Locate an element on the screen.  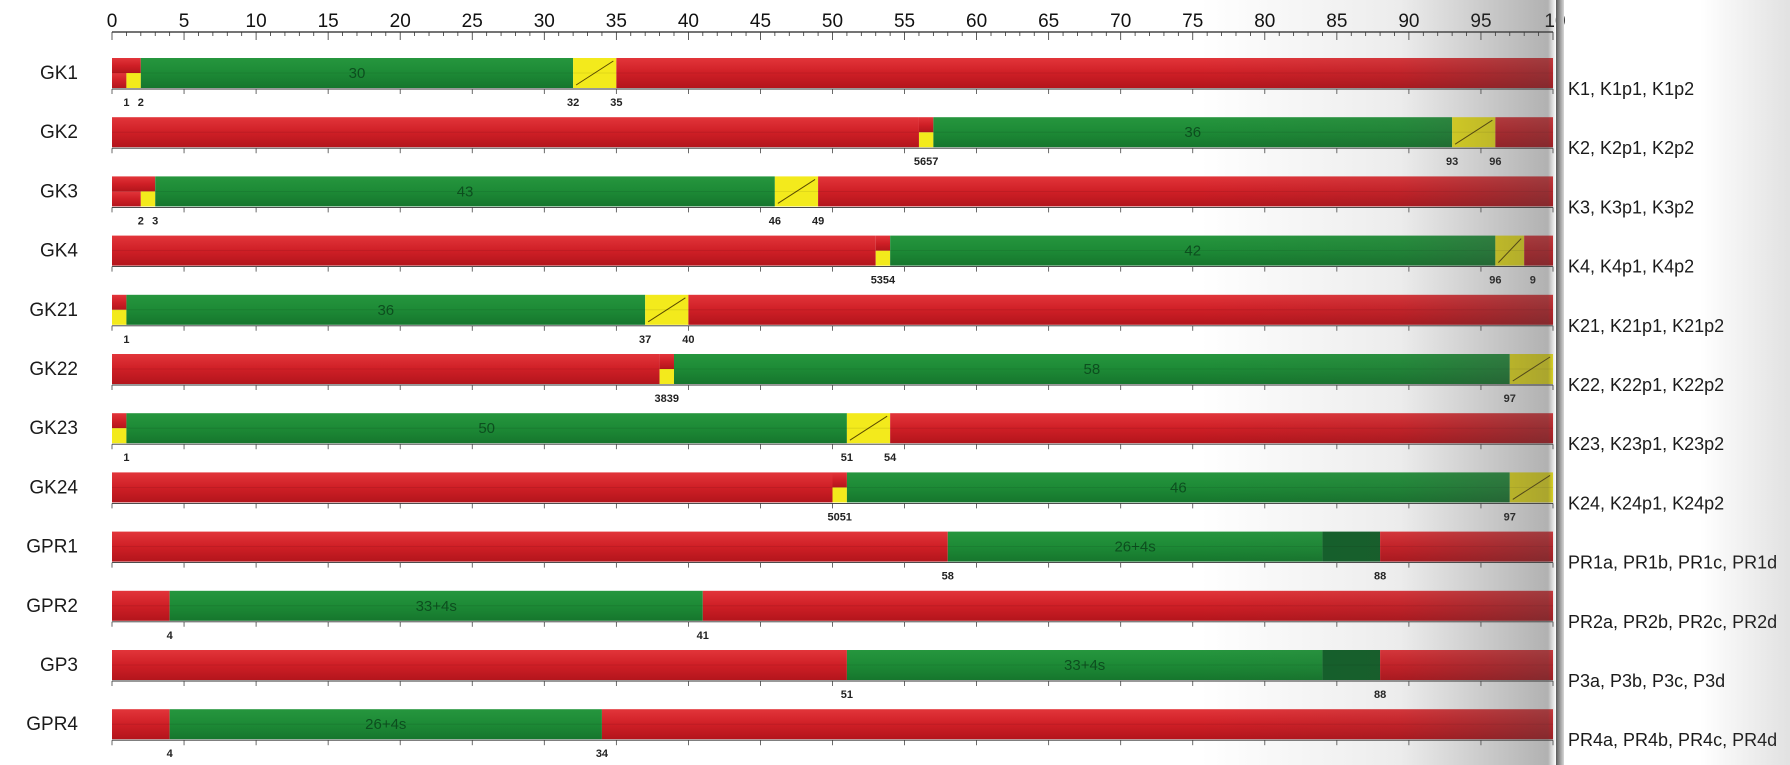
row-gpr2: GPR2 33+4s 4 41 PR2a, PR2b, PR2c, PR2d is located at coordinates (901, 616).